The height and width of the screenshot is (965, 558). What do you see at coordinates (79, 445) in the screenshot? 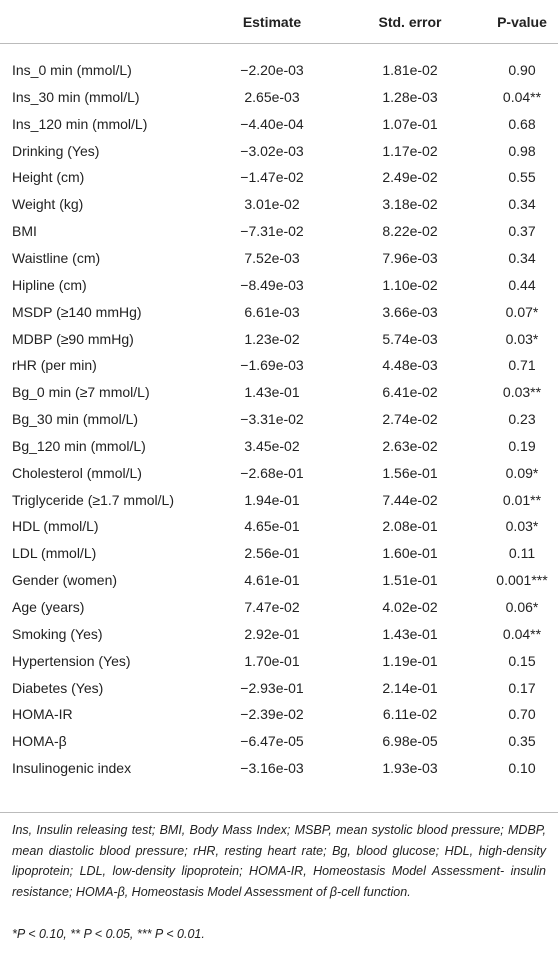
I see `row-label: Bg_120 min (mmol/L)` at bounding box center [79, 445].